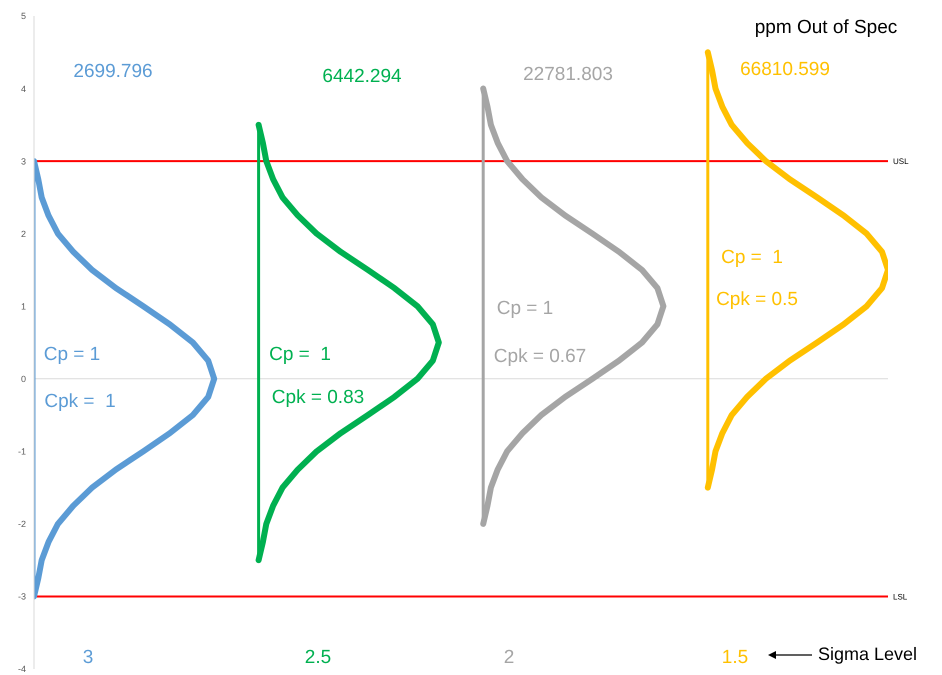 Image resolution: width=942 pixels, height=675 pixels. Describe the element at coordinates (22, 451) in the screenshot. I see `y-tick-label: -1` at that location.